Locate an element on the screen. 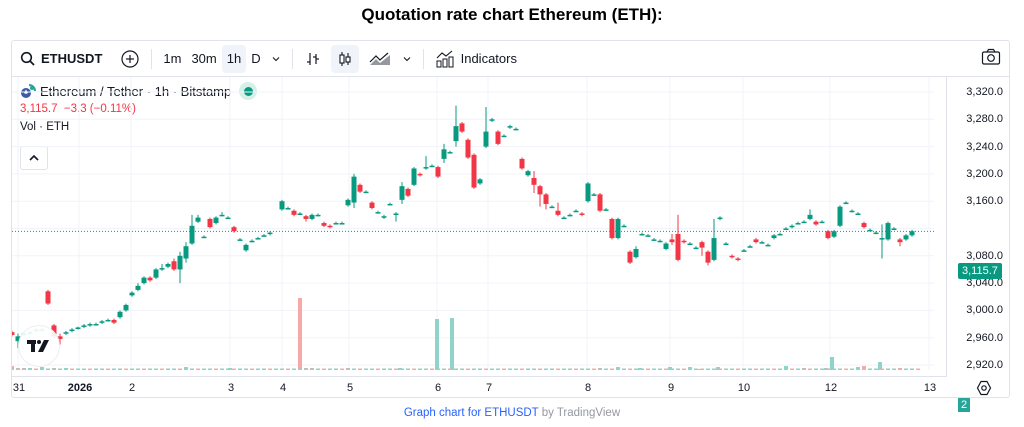 The image size is (1024, 427). time-axis-label: 13 is located at coordinates (930, 388).